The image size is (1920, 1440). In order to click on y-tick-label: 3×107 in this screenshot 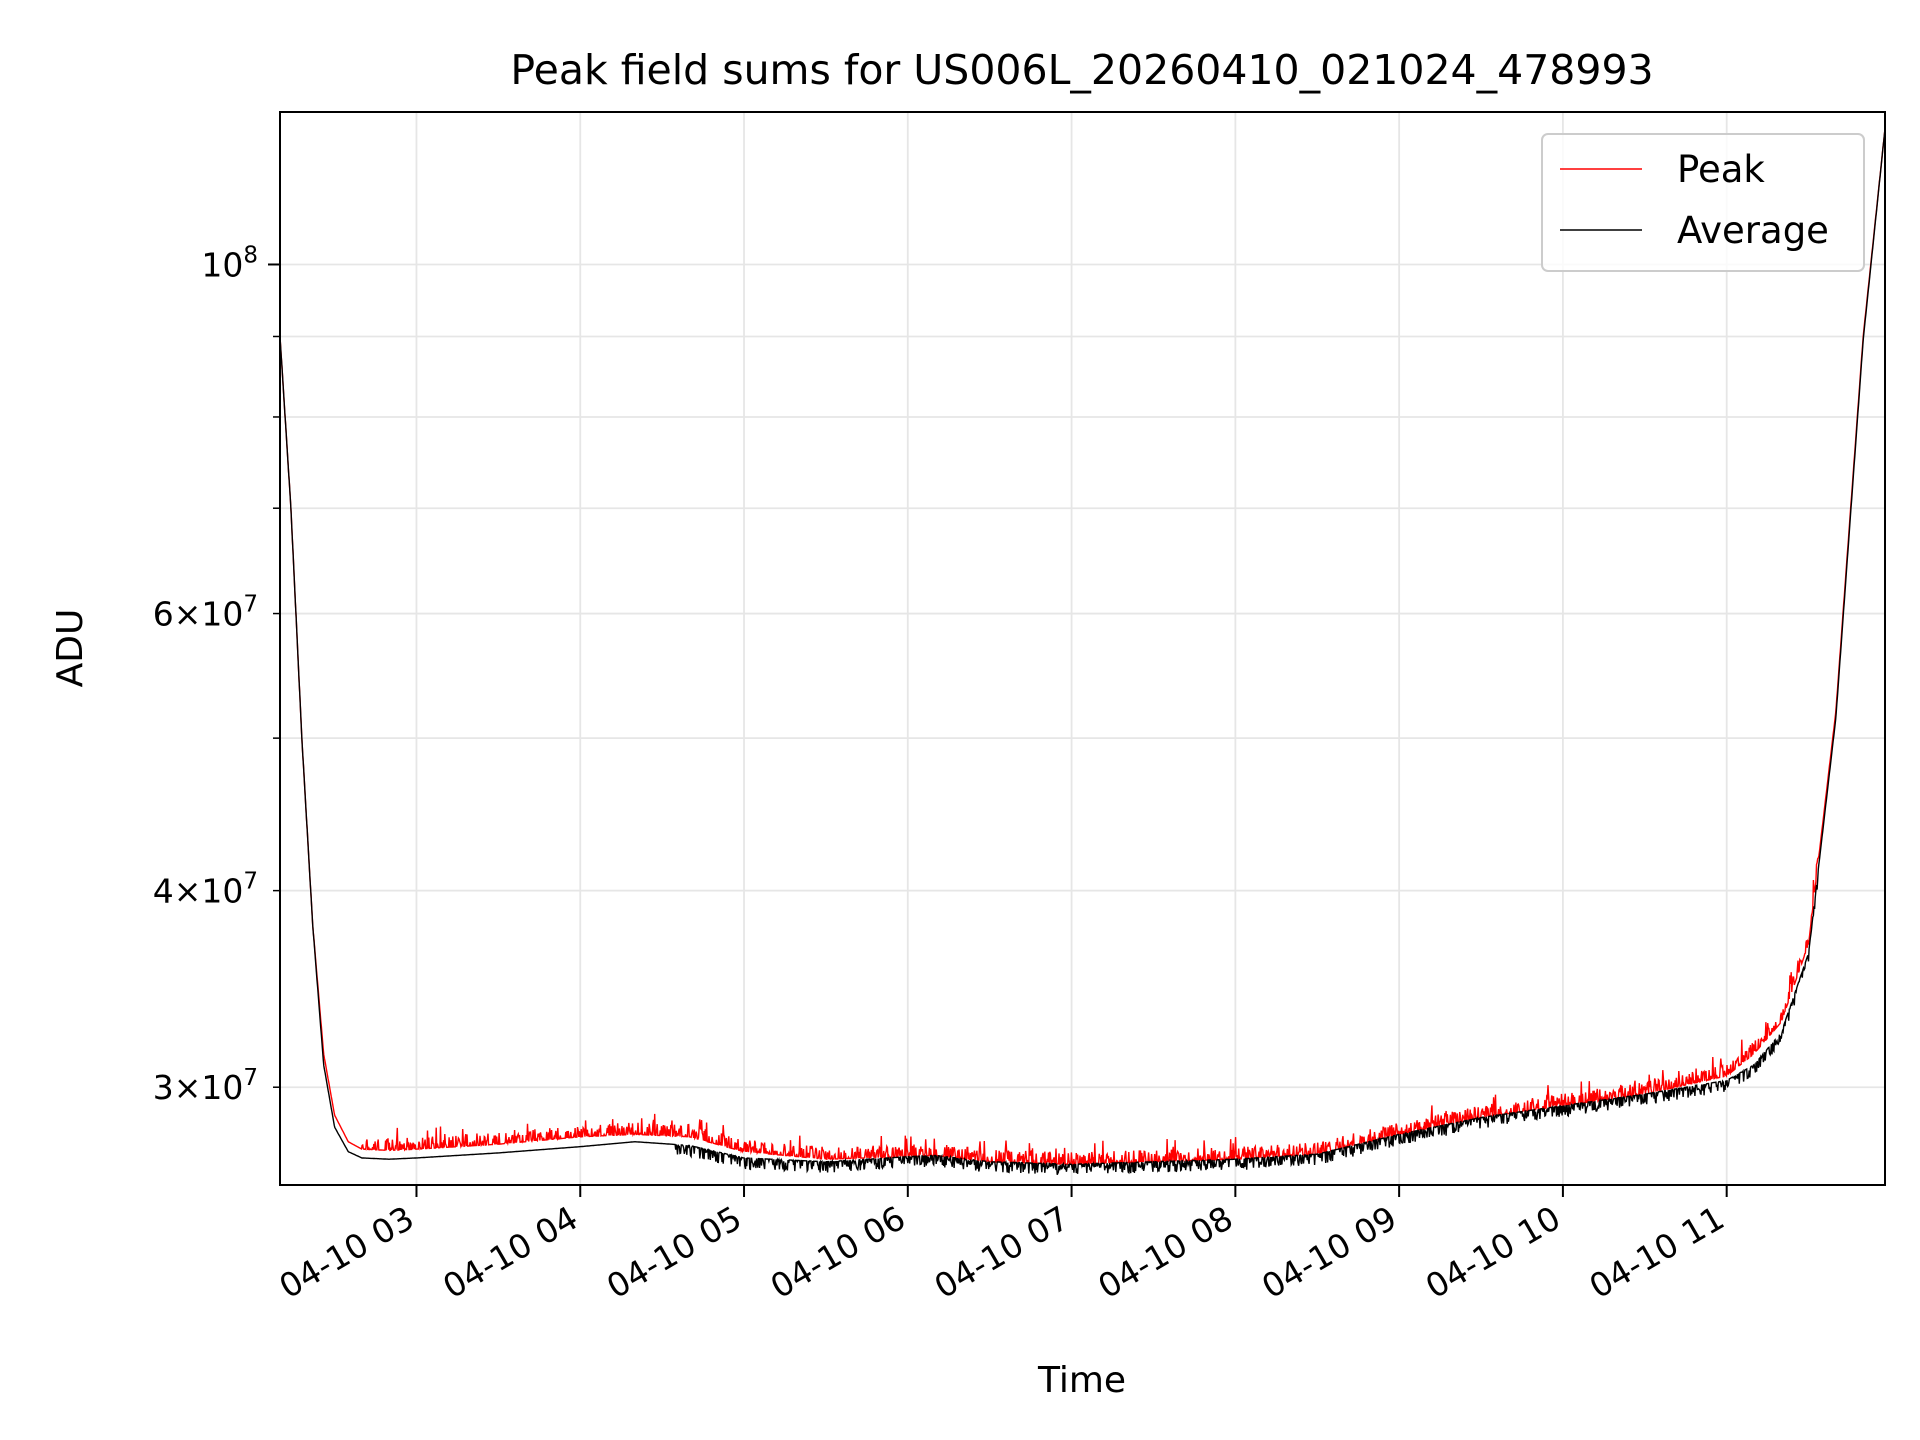, I will do `click(205, 1086)`.